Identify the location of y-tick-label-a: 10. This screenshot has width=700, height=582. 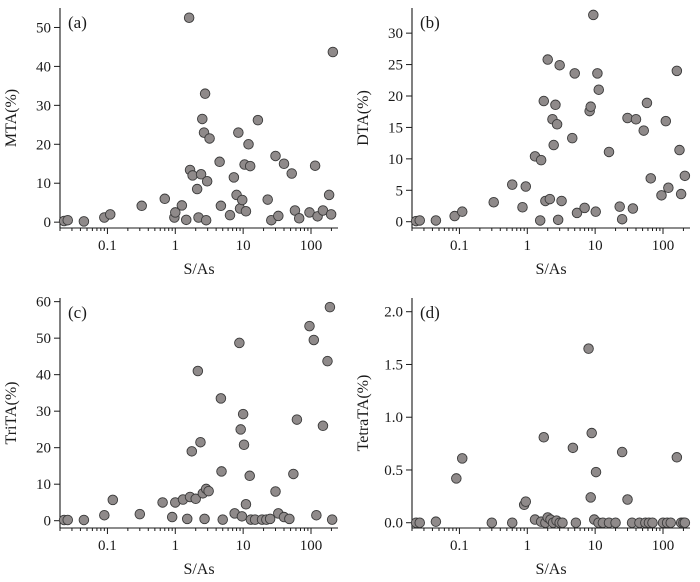
(43, 184).